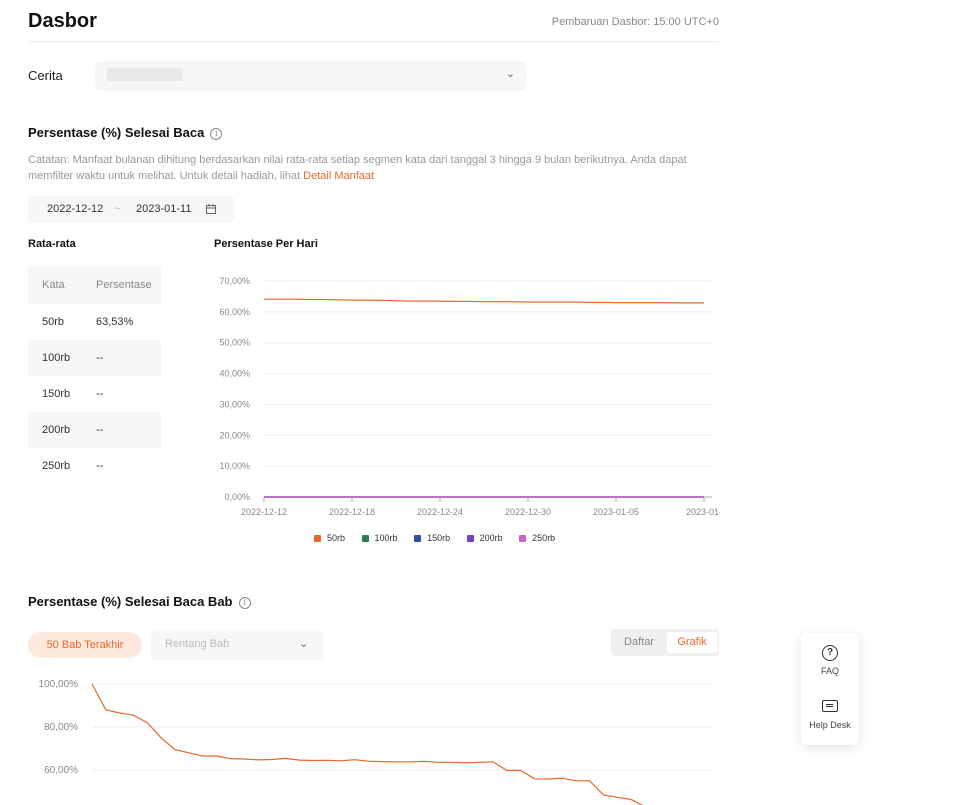 The width and height of the screenshot is (961, 805). Describe the element at coordinates (336, 538) in the screenshot. I see `legend-label: 50rb` at that location.